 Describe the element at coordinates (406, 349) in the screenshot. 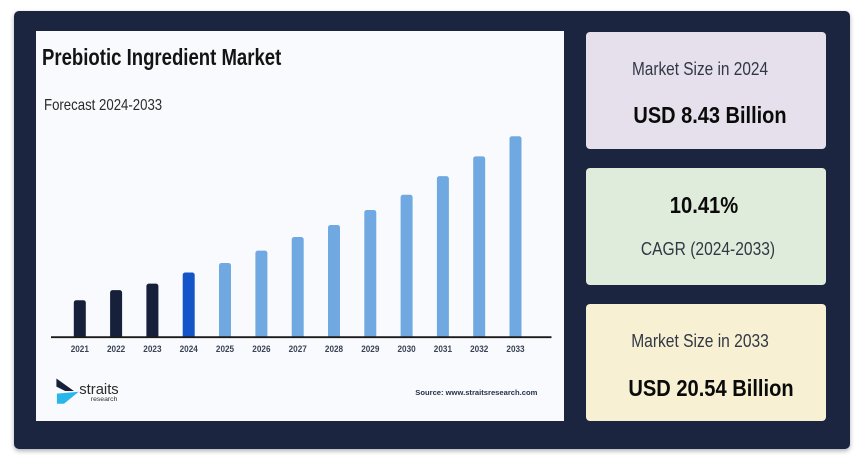

I see `svg-text: 2030` at that location.